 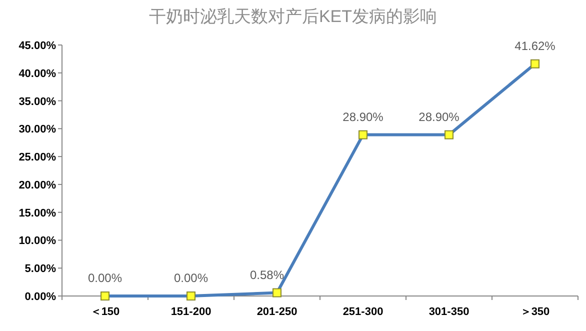 I want to click on x-tick-label: ＞350, so click(x=535, y=312).